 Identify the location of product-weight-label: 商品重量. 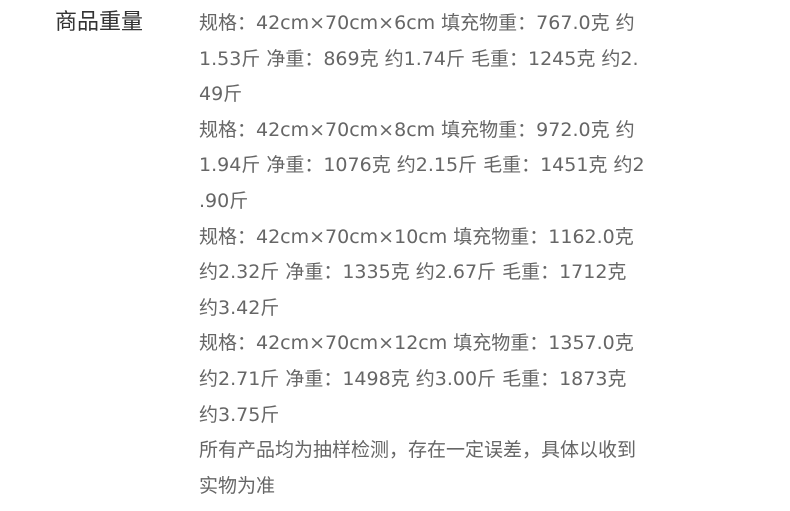
(99, 22).